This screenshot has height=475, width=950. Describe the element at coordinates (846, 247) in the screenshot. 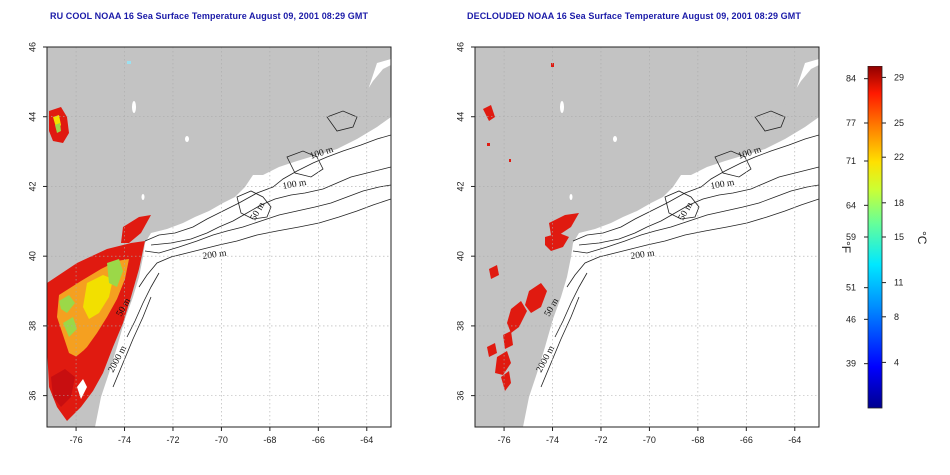

I see `fahrenheit-unit-label: °F` at that location.